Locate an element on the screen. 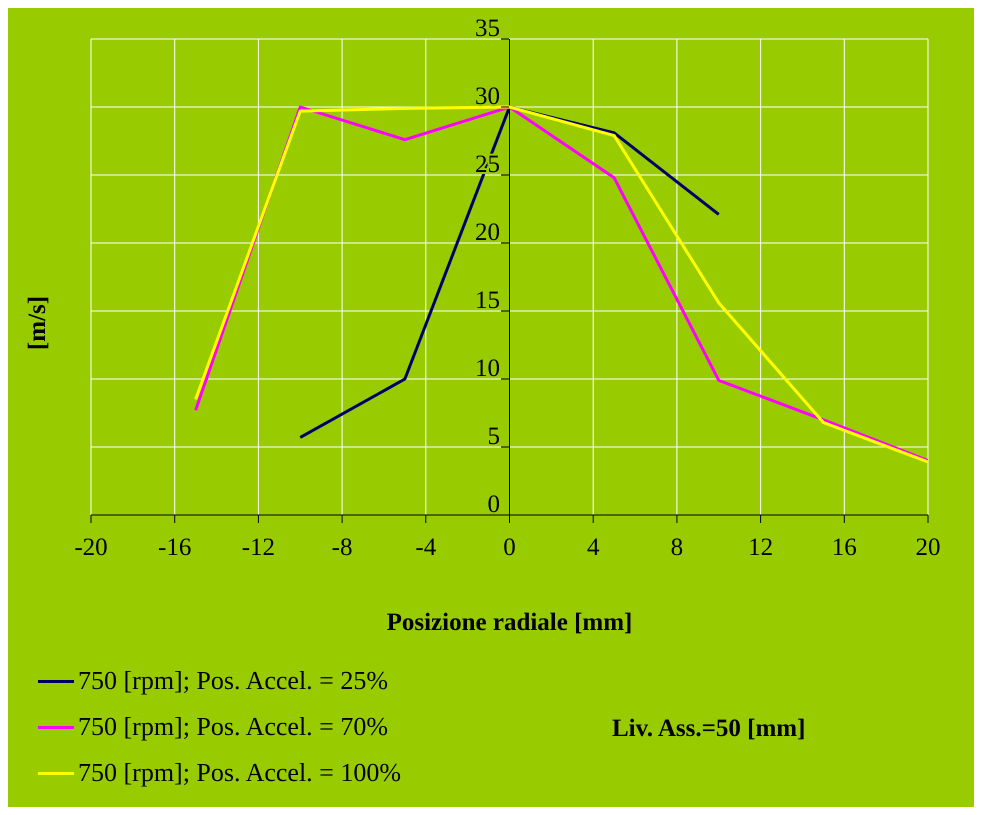 The image size is (982, 815). x-tick-label: -8 is located at coordinates (342, 547).